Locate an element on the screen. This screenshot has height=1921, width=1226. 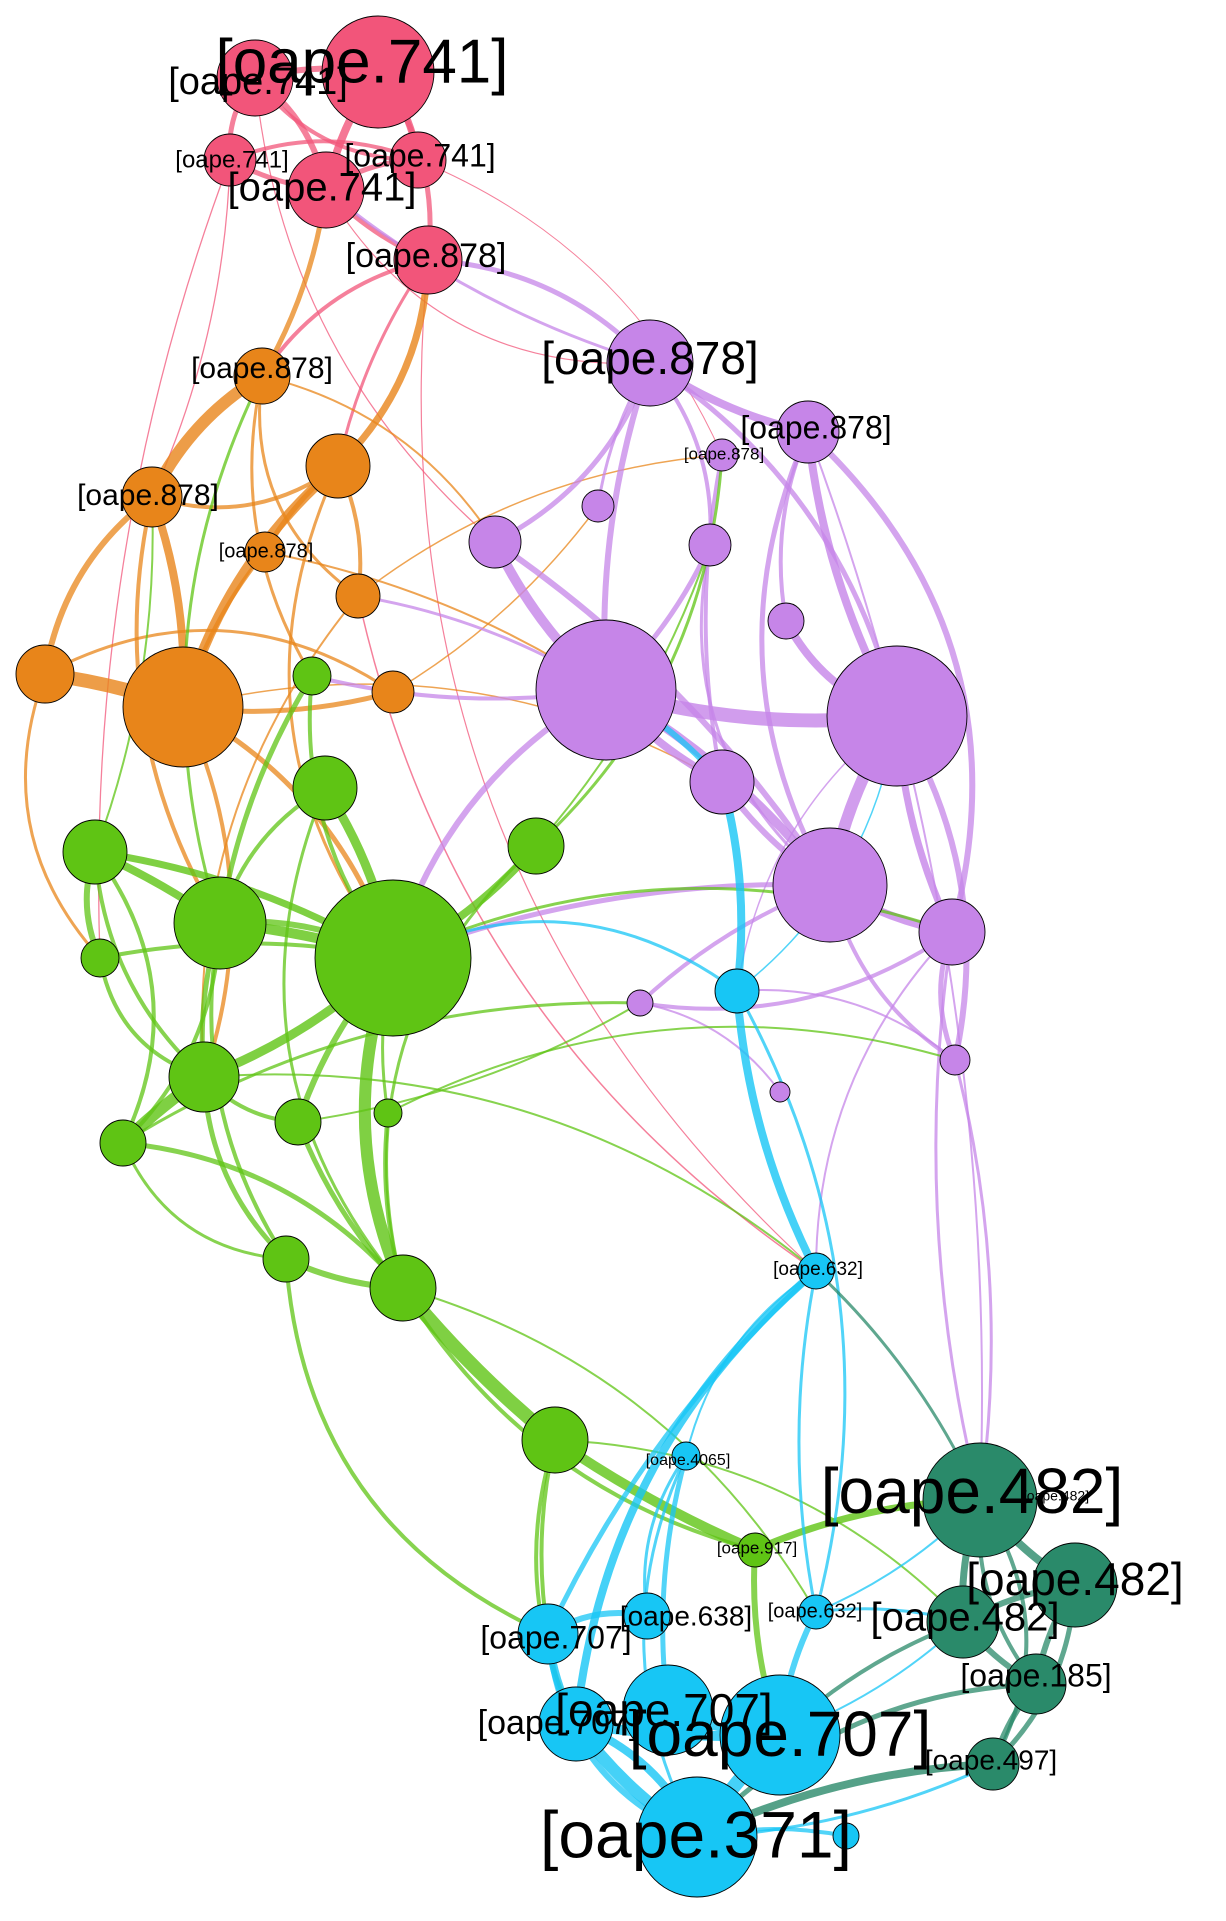
node-label-u2: [oape.878] is located at coordinates (815, 427).